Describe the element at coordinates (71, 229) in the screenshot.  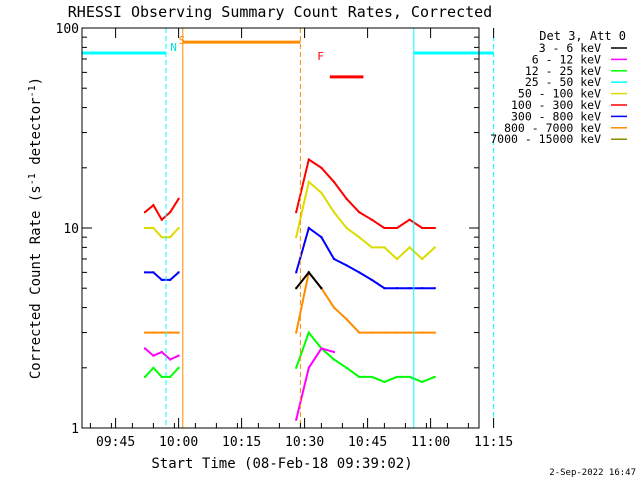
I see `y-tick-label-2: 10` at that location.